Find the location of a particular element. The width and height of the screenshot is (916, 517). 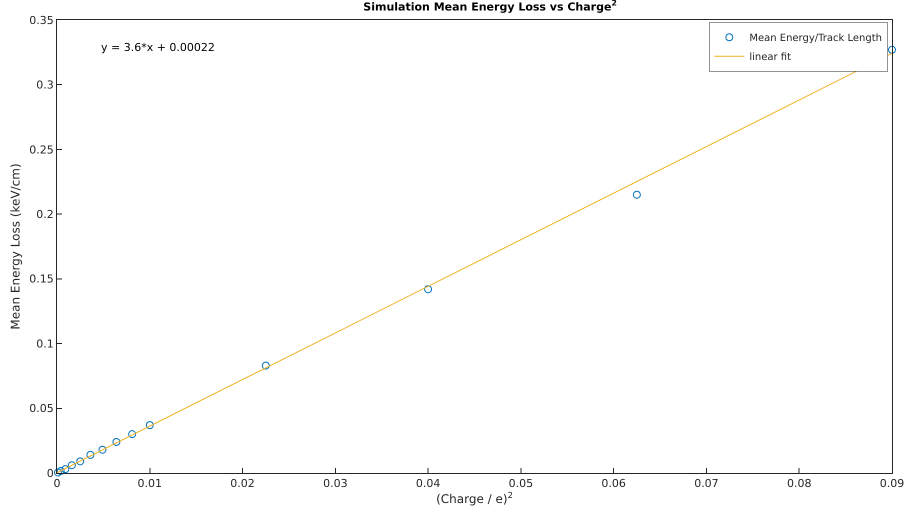

y-tick-label: 0.2 is located at coordinates (45, 214).